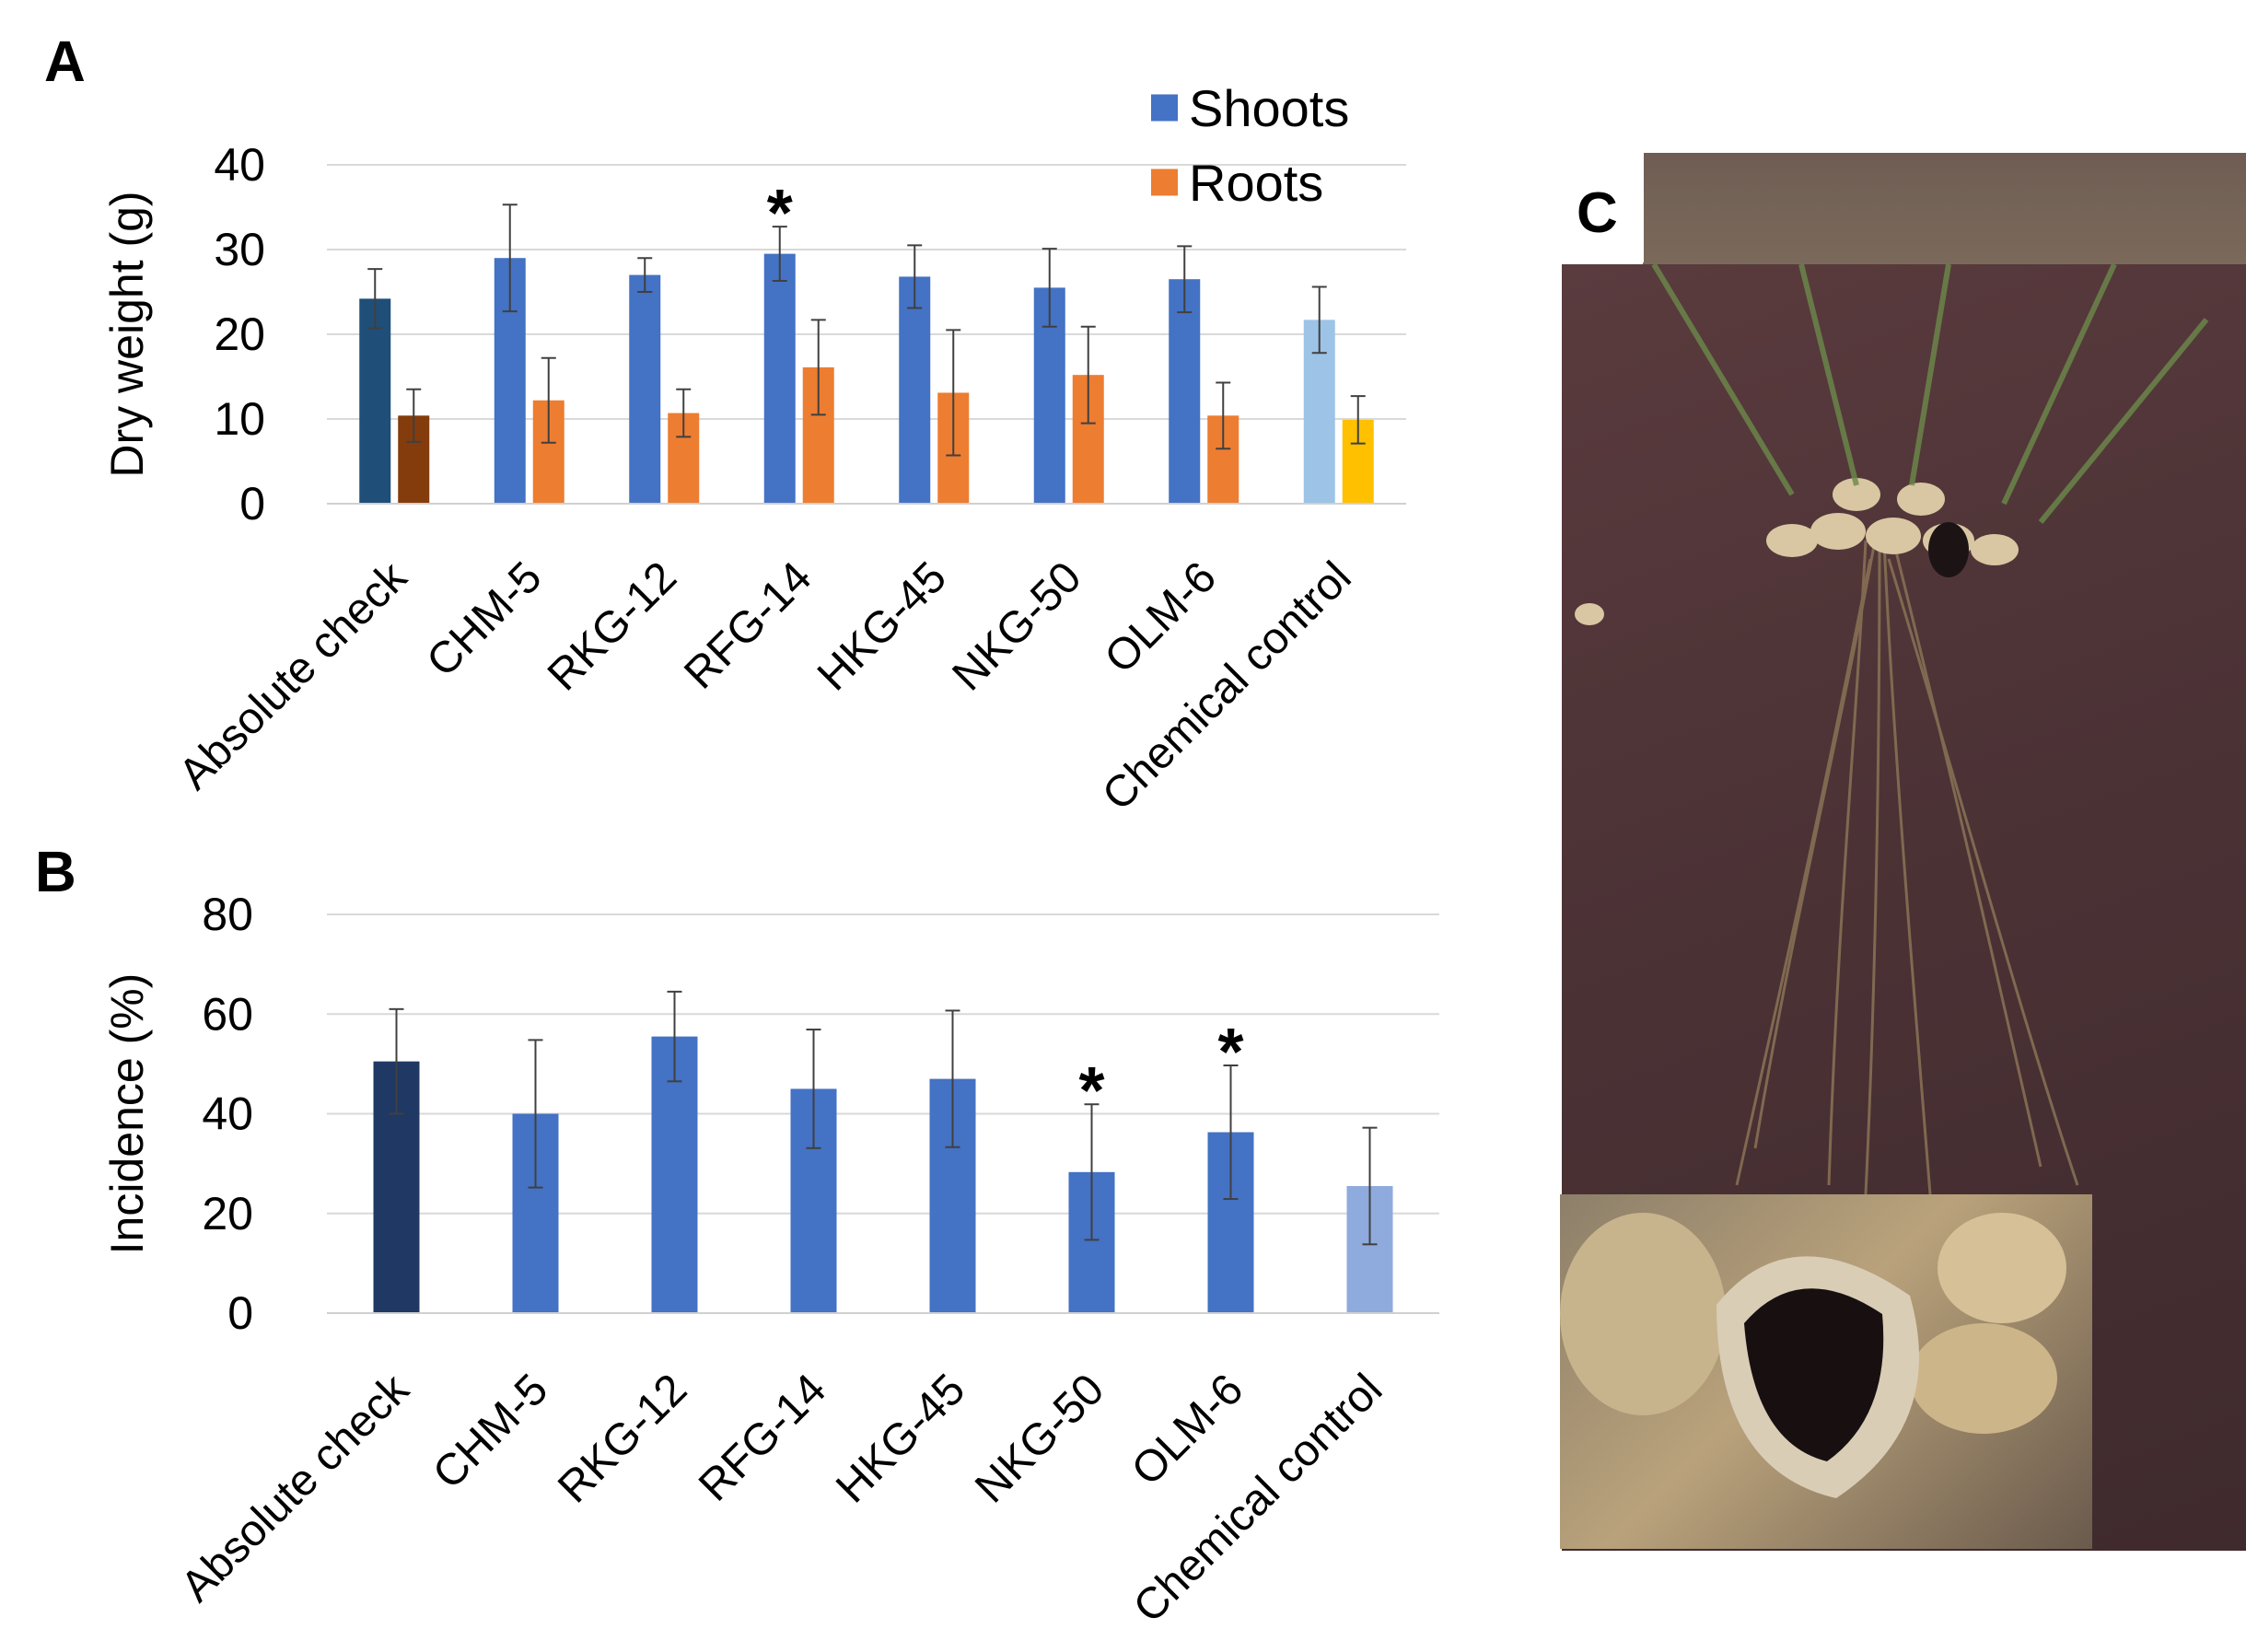 The image size is (2246, 1652). I want to click on panel-b-letter: B, so click(55, 872).